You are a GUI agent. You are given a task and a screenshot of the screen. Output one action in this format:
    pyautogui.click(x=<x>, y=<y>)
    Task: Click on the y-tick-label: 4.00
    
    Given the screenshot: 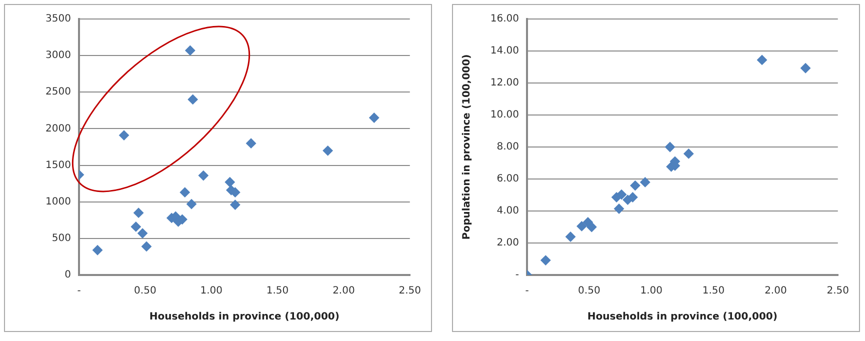 What is the action you would take?
    pyautogui.click(x=507, y=211)
    